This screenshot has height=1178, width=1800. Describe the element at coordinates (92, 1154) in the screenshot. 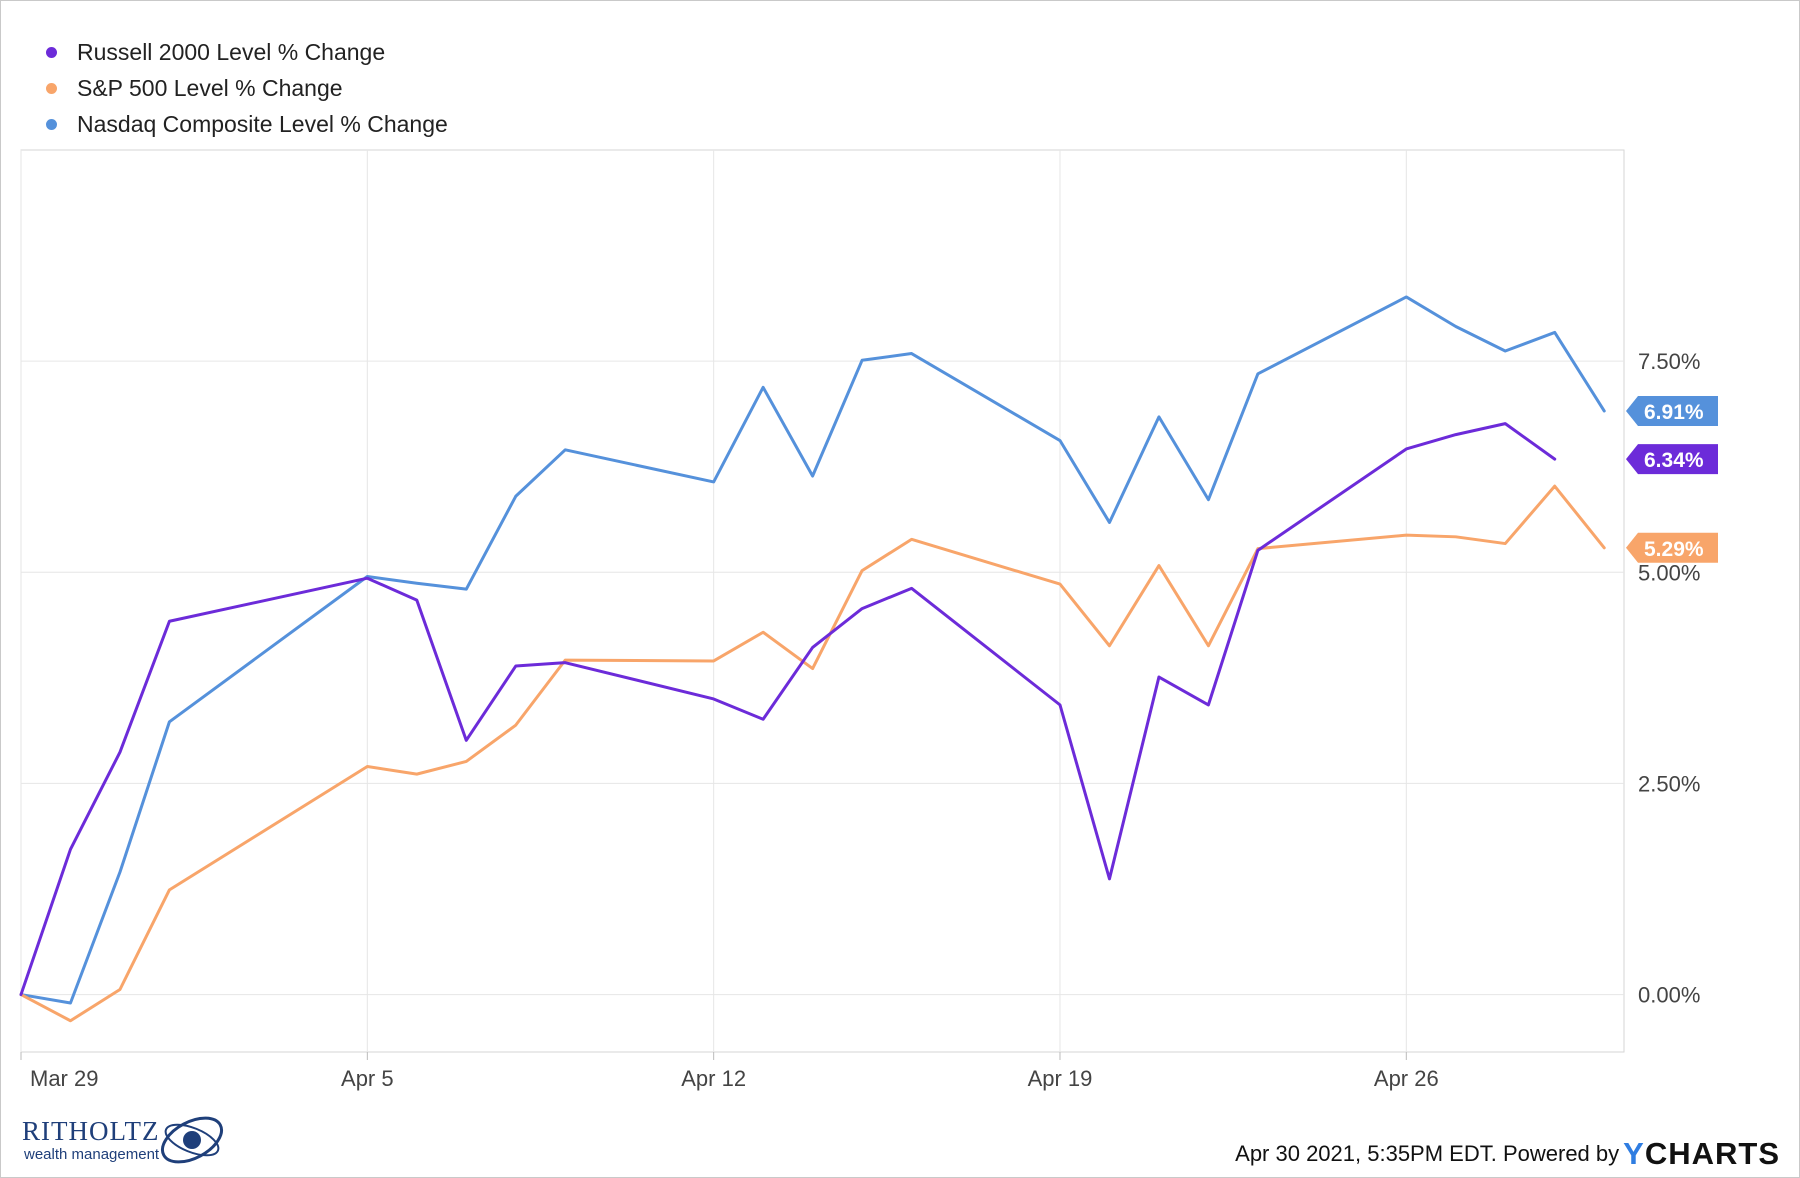

I see `logo-subtitle: wealth management` at that location.